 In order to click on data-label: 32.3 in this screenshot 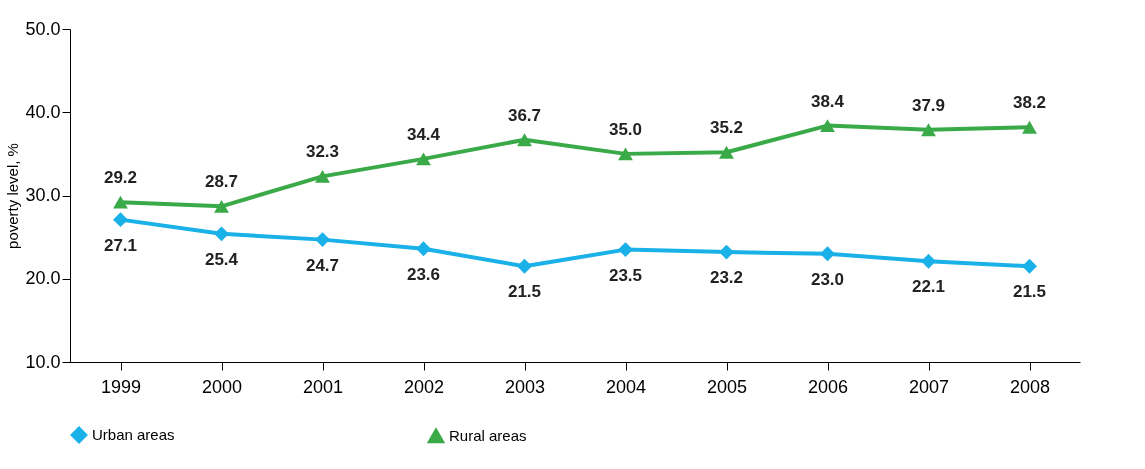, I will do `click(322, 152)`.